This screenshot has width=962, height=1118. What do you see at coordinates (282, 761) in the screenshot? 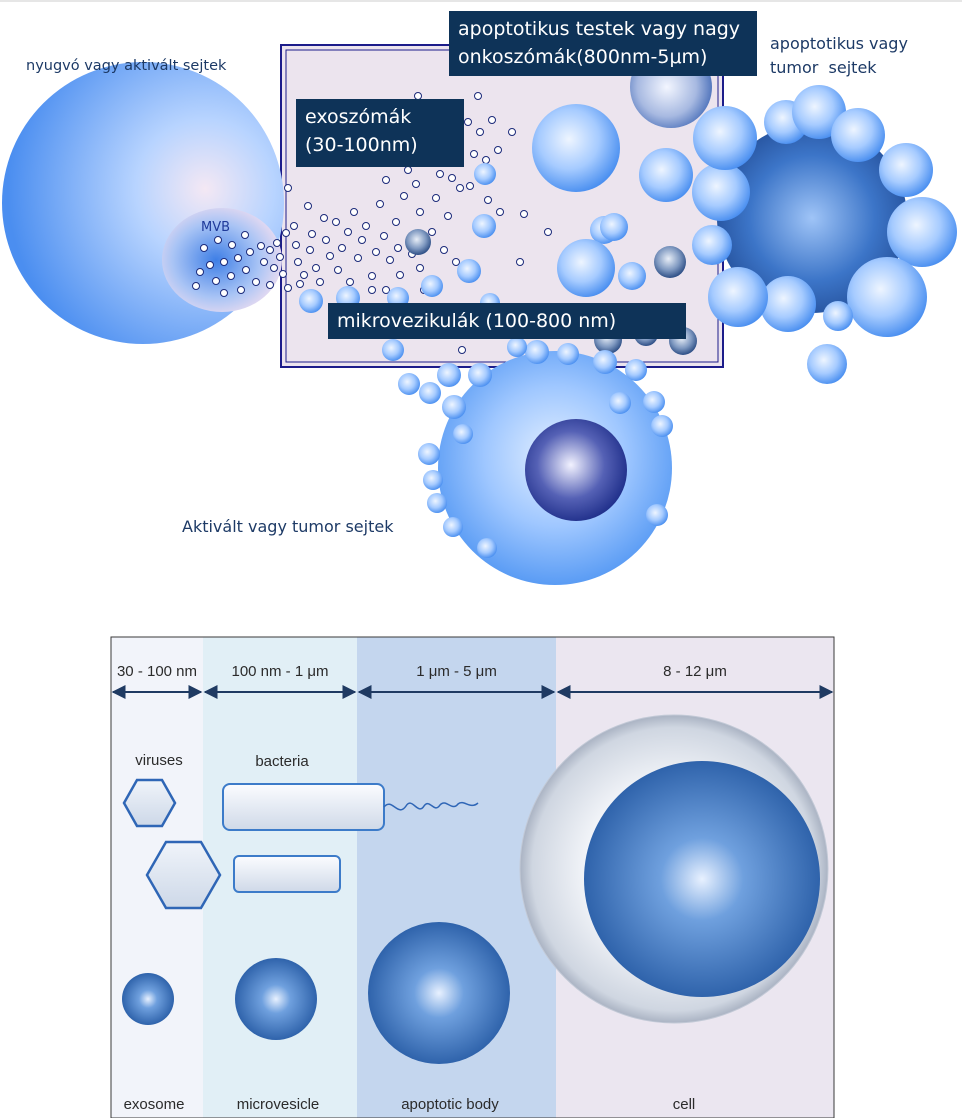
I see `bacteria-label: bacteria` at bounding box center [282, 761].